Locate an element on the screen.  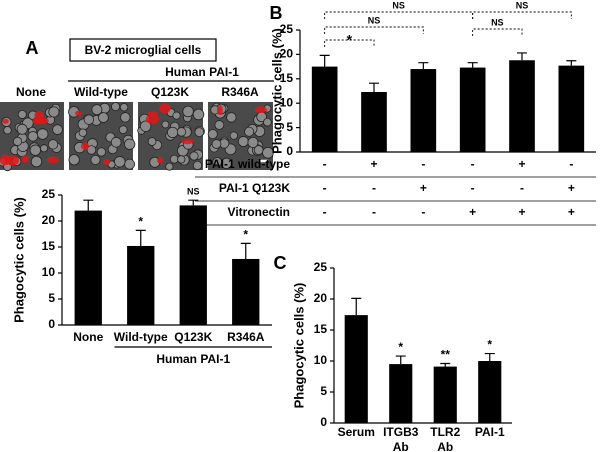
condition-name: Vitronectin is located at coordinates (259, 212).